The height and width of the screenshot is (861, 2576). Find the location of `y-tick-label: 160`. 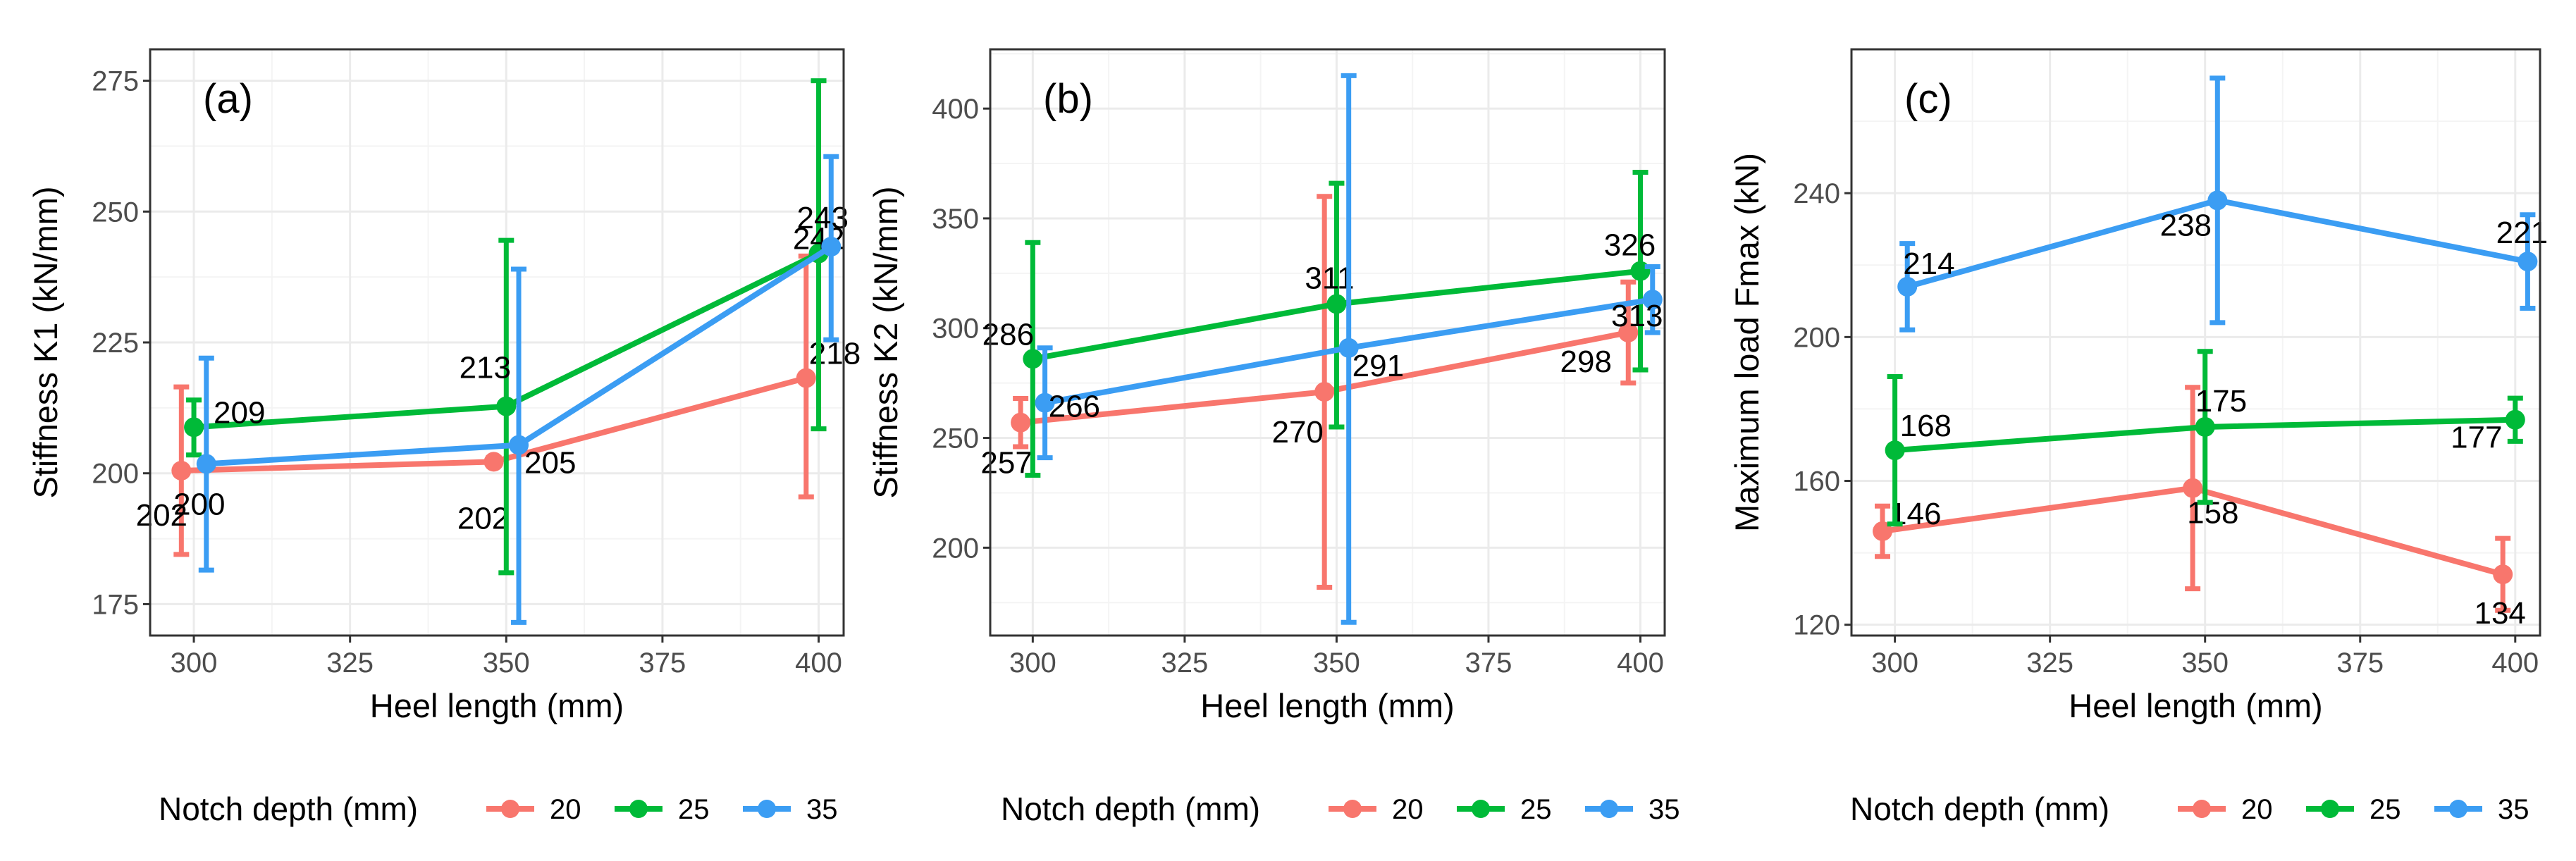

y-tick-label: 160 is located at coordinates (1816, 482).